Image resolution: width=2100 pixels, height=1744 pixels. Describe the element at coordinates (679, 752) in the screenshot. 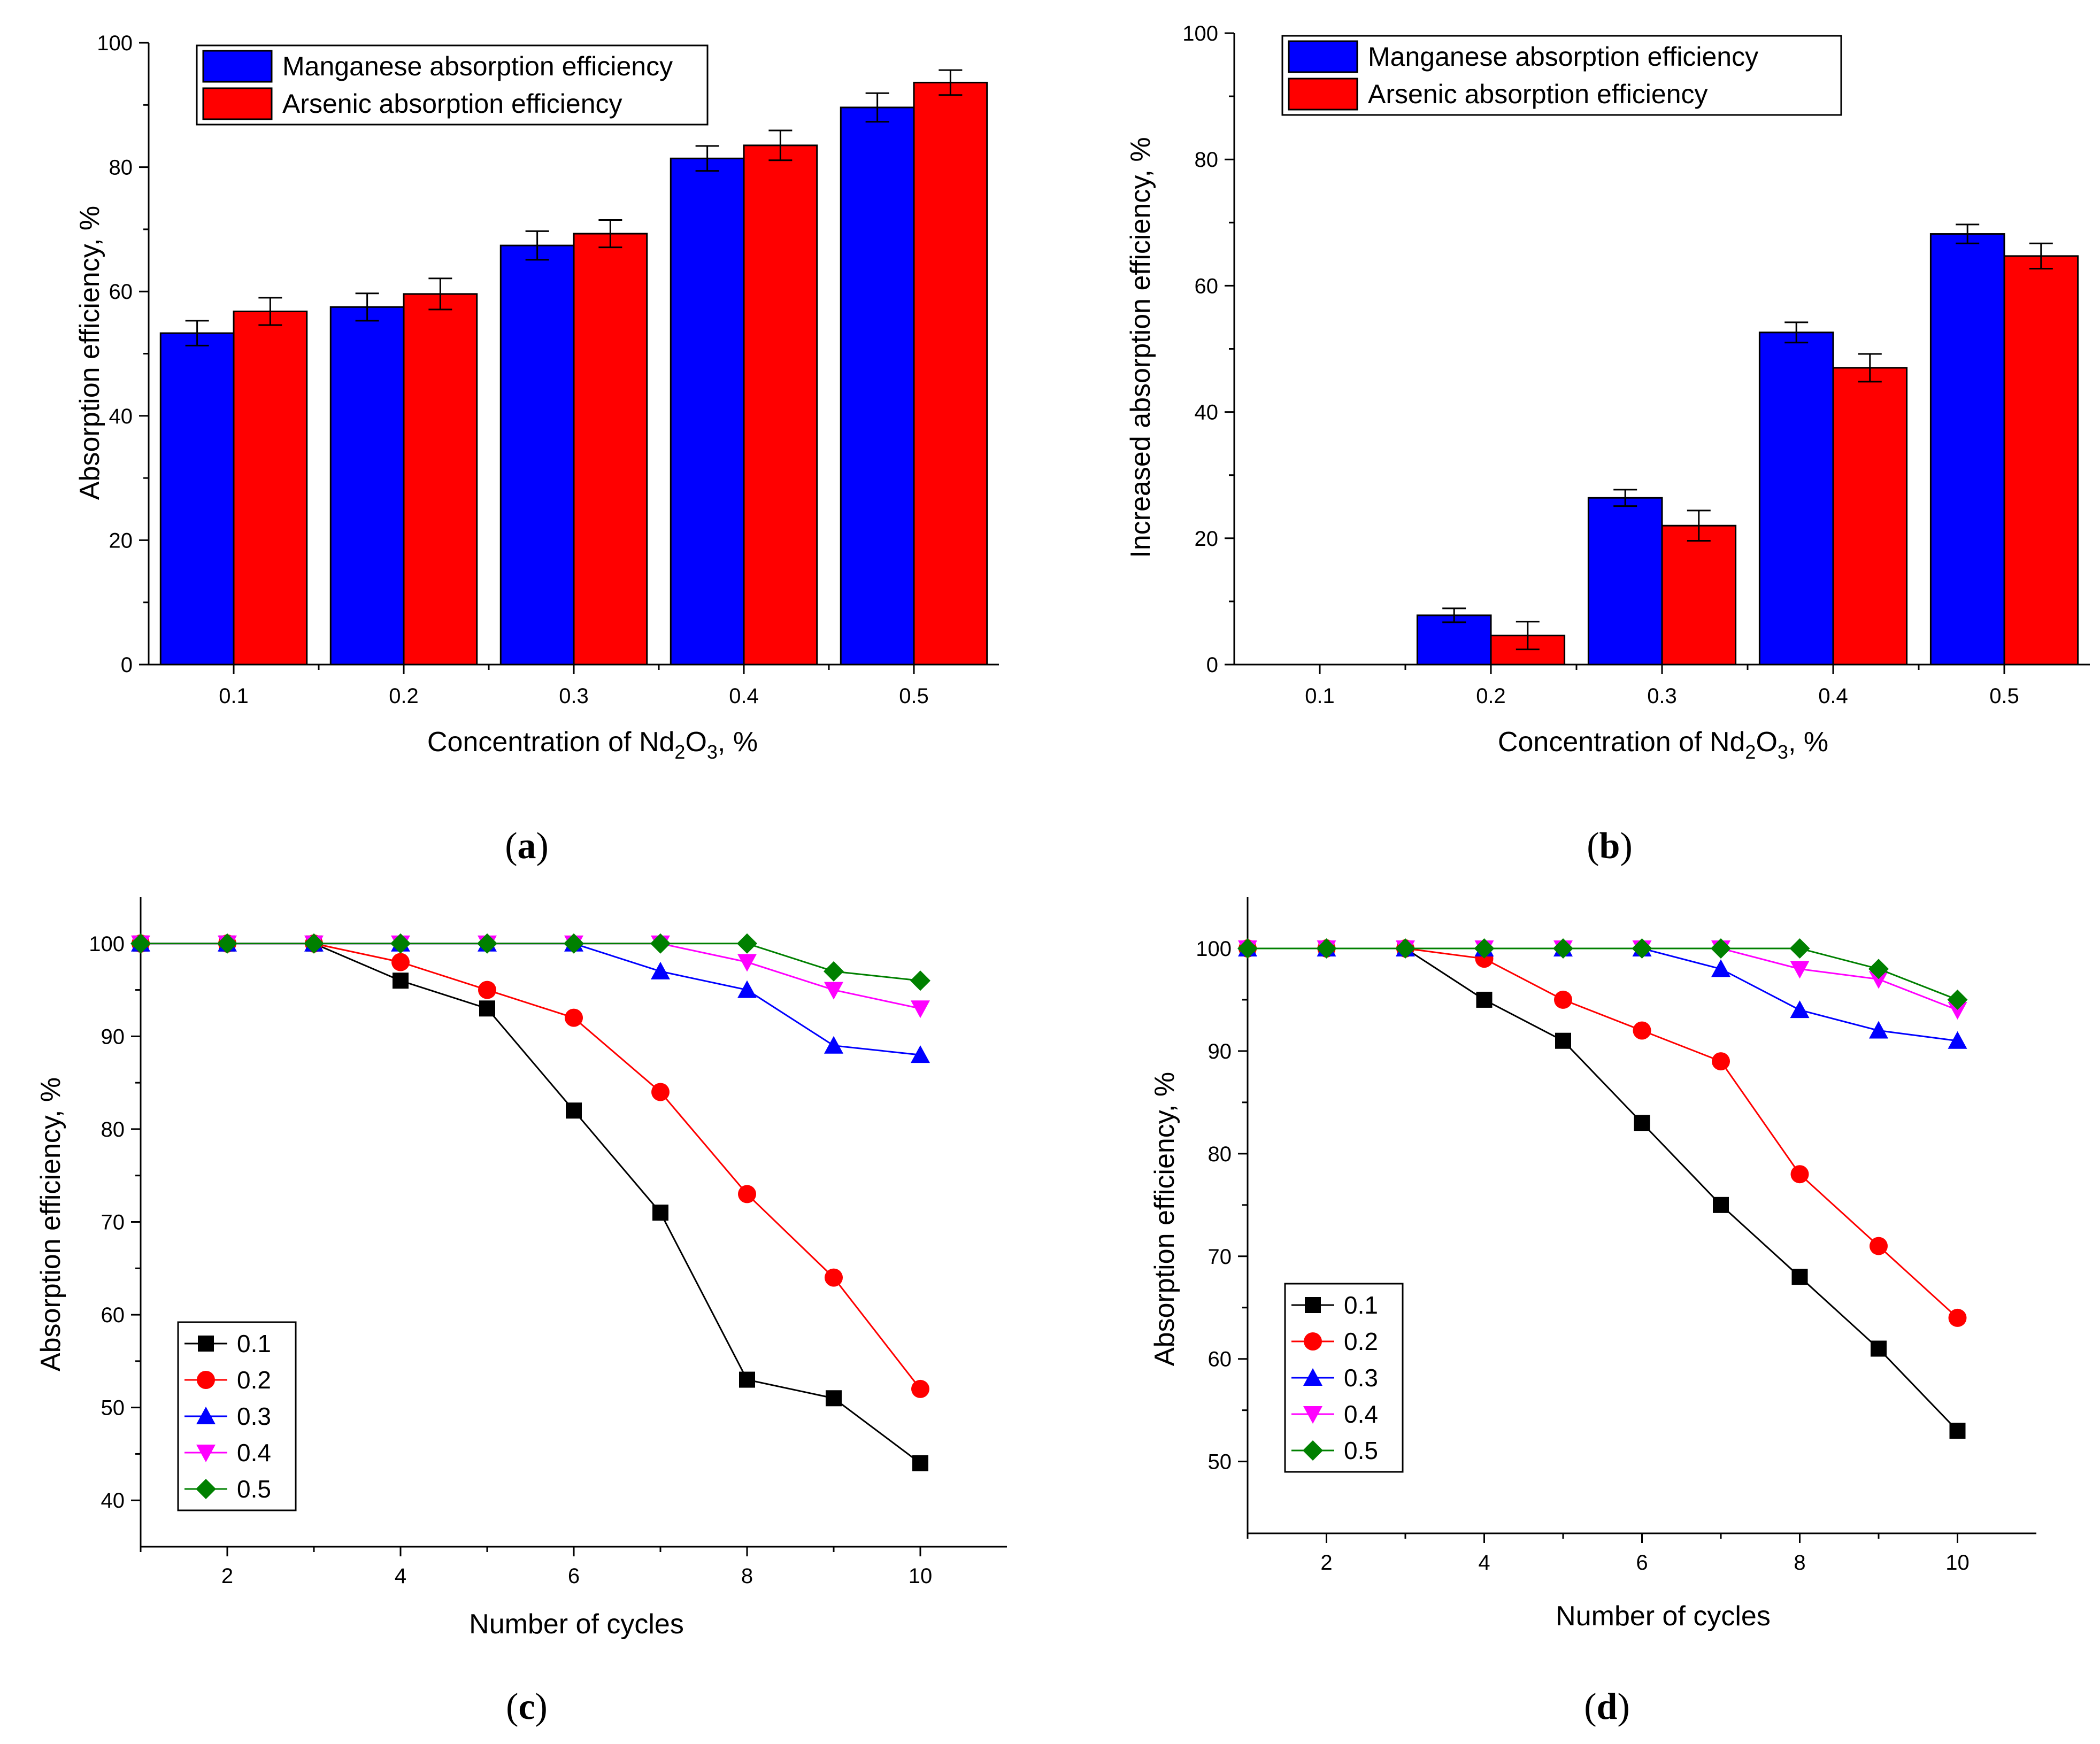

I see `x-axis-label-subscript: 2` at that location.